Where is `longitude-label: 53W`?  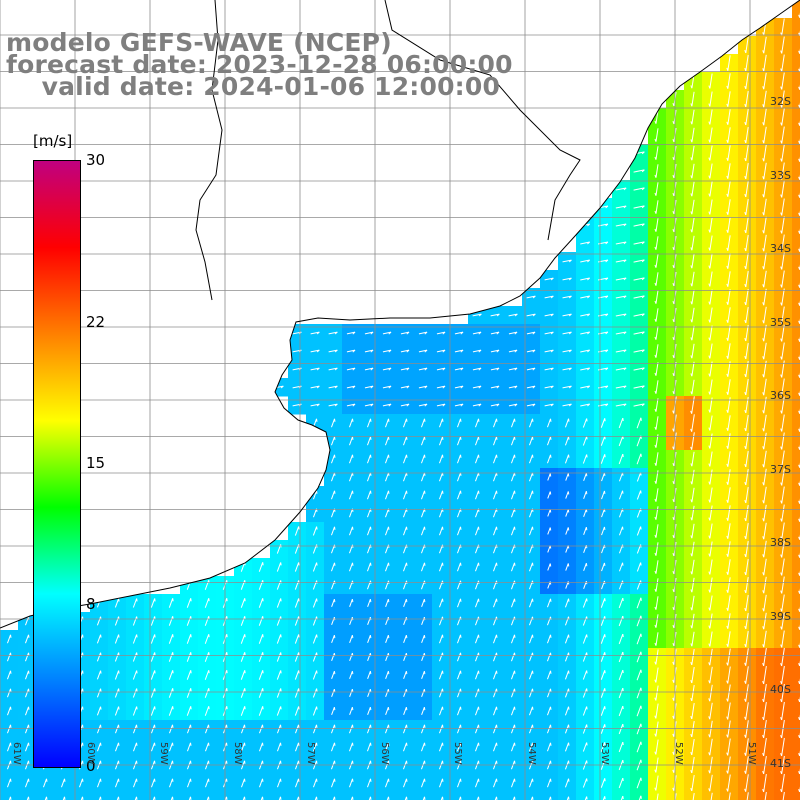 longitude-label: 53W is located at coordinates (604, 753).